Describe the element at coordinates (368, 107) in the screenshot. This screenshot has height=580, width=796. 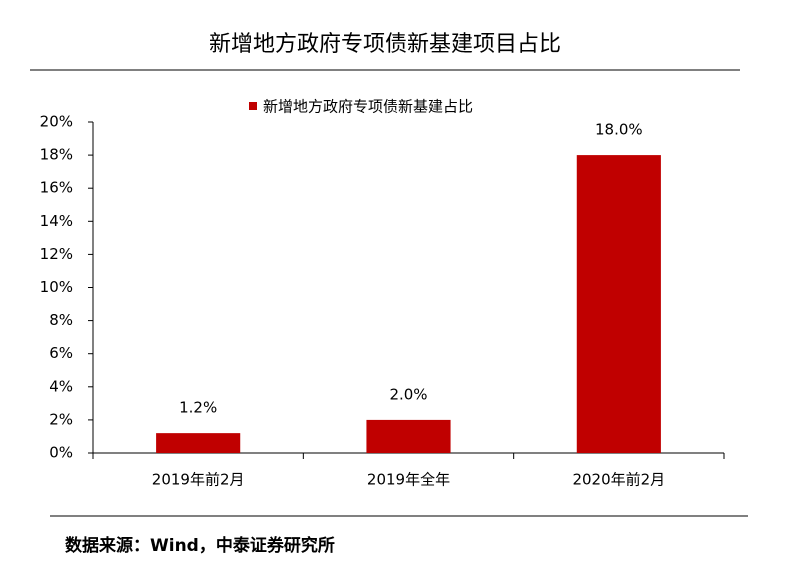
I see `legend-label: 新增地方政府专项债新基建占比` at that location.